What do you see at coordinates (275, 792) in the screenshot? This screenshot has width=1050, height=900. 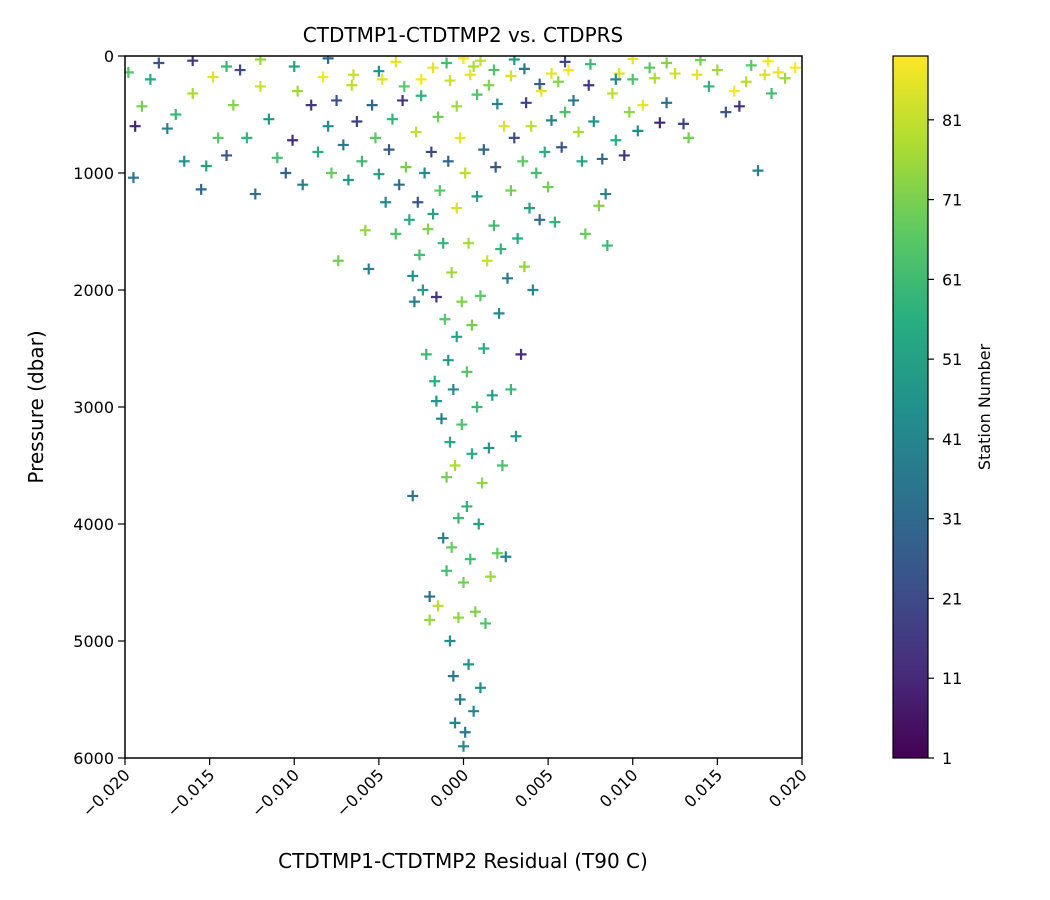 I see `x-tick-label-2: −0.010` at bounding box center [275, 792].